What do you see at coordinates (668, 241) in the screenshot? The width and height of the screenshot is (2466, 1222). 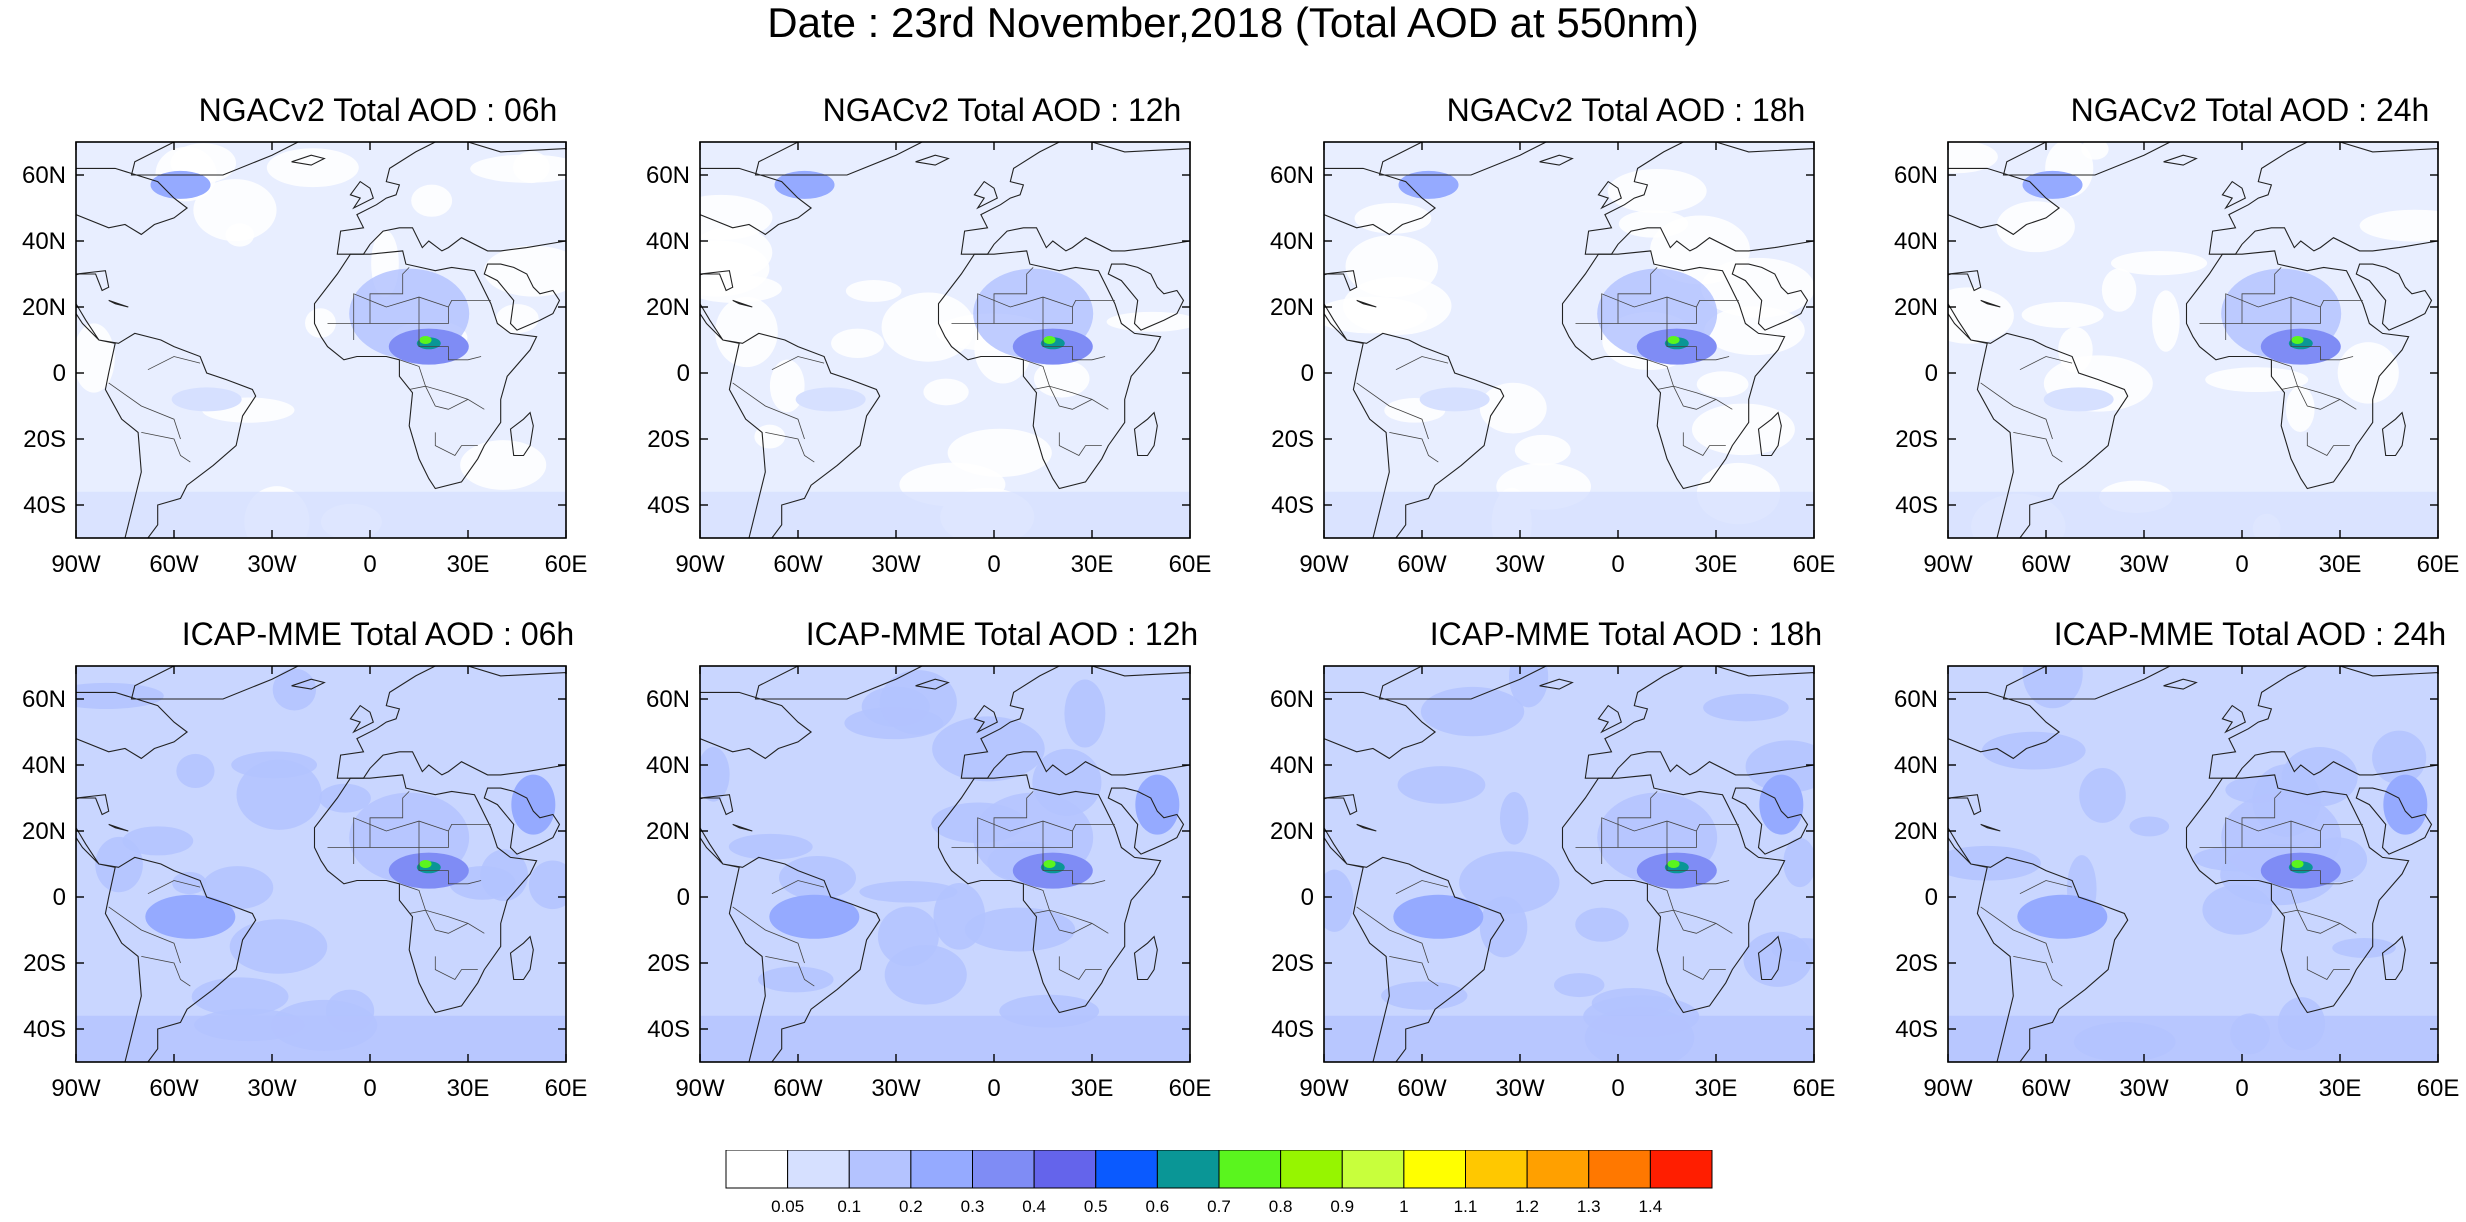 I see `y-tick-label: 40N` at bounding box center [668, 241].